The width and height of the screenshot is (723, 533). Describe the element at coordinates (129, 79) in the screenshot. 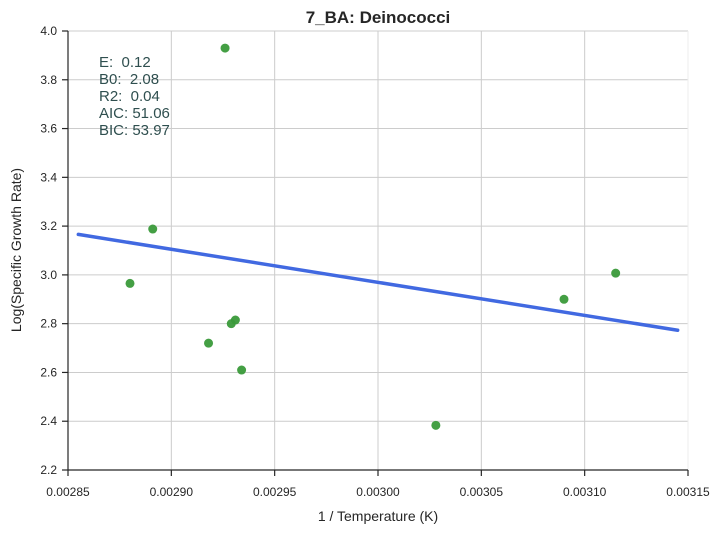

I see `stat-line: B0: 2.08` at that location.